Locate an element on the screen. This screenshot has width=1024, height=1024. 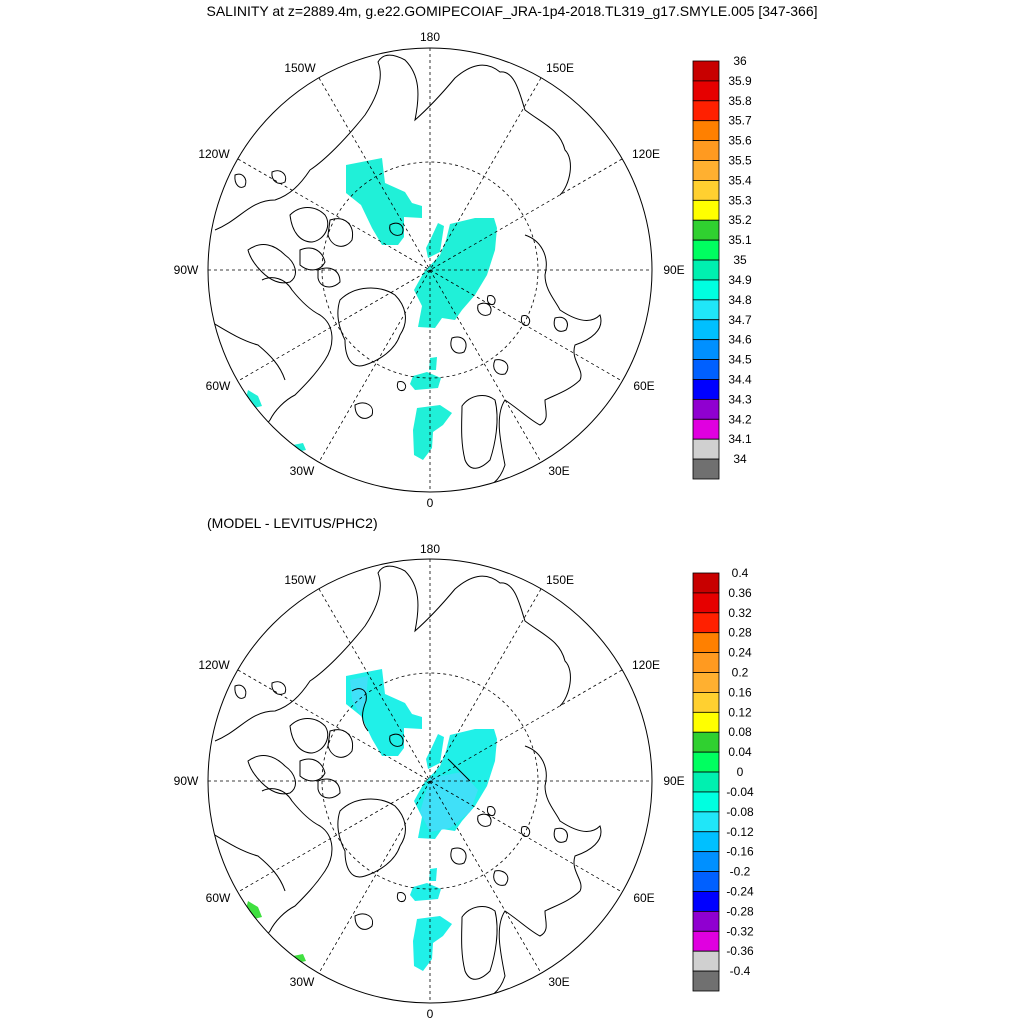
top-colorbar-tick-label: 35.4 is located at coordinates (740, 180).